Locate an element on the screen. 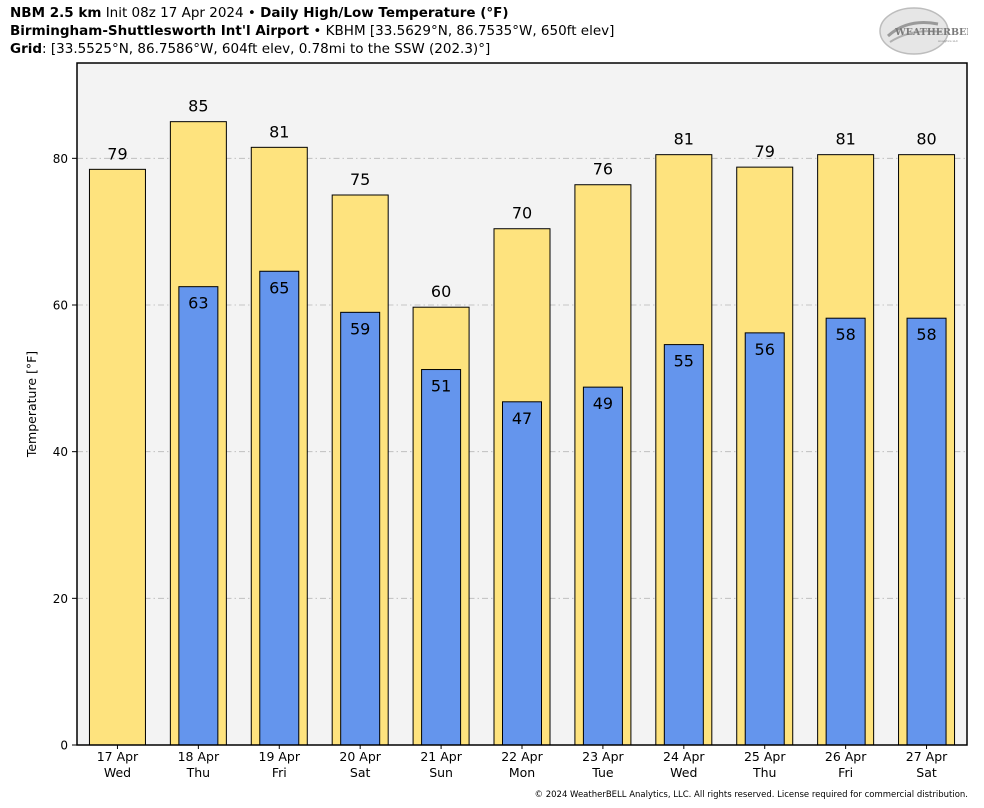 The height and width of the screenshot is (808, 984). low-temp-label: 56 is located at coordinates (765, 349).